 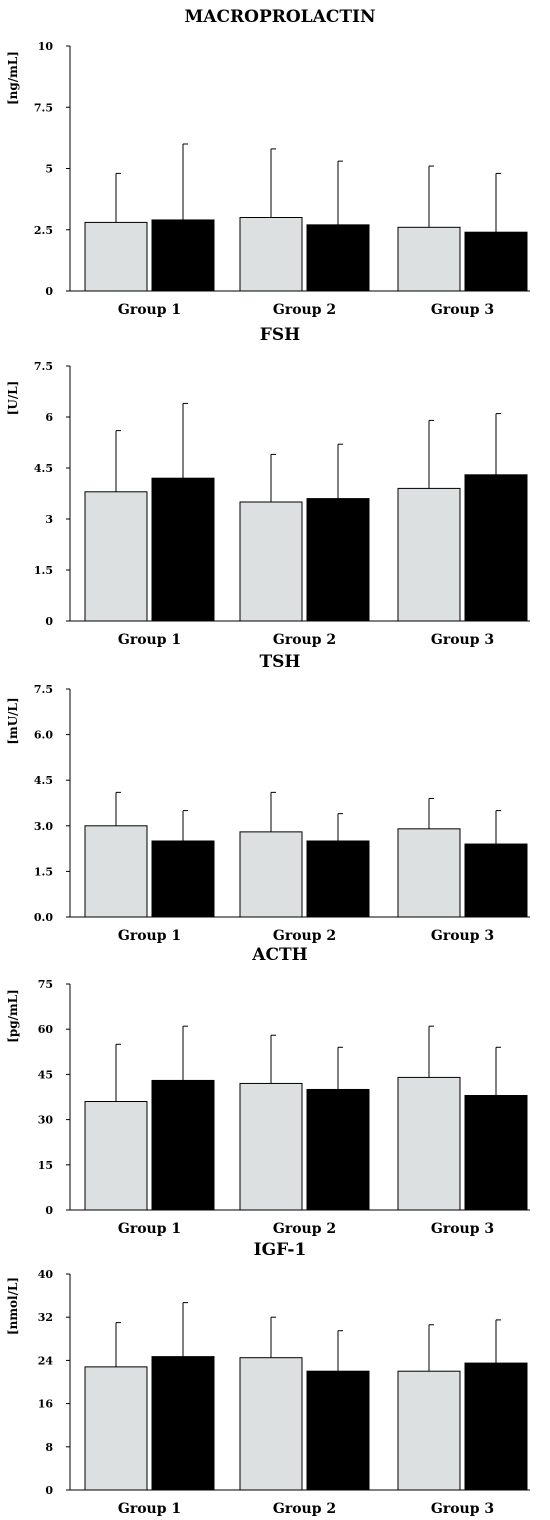 I want to click on y-axis-label: [pg/mL], so click(x=13, y=1016).